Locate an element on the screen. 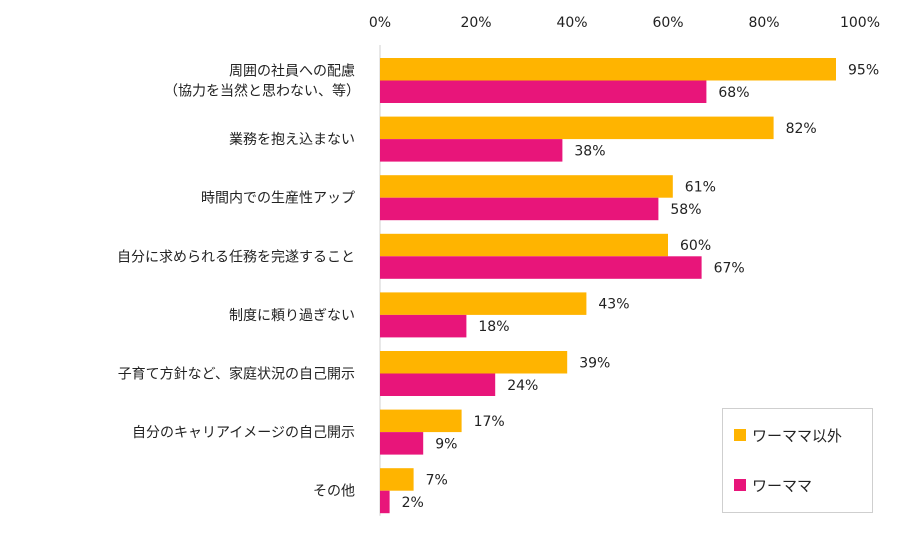 Image resolution: width=904 pixels, height=549 pixels. data-label: 58% is located at coordinates (685, 210).